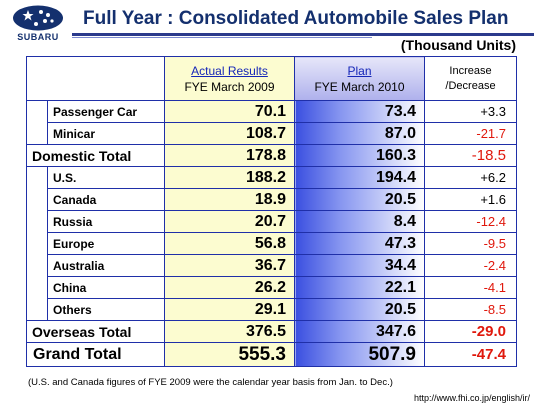 The width and height of the screenshot is (540, 405). Describe the element at coordinates (470, 243) in the screenshot. I see `change-value: -9.5` at that location.